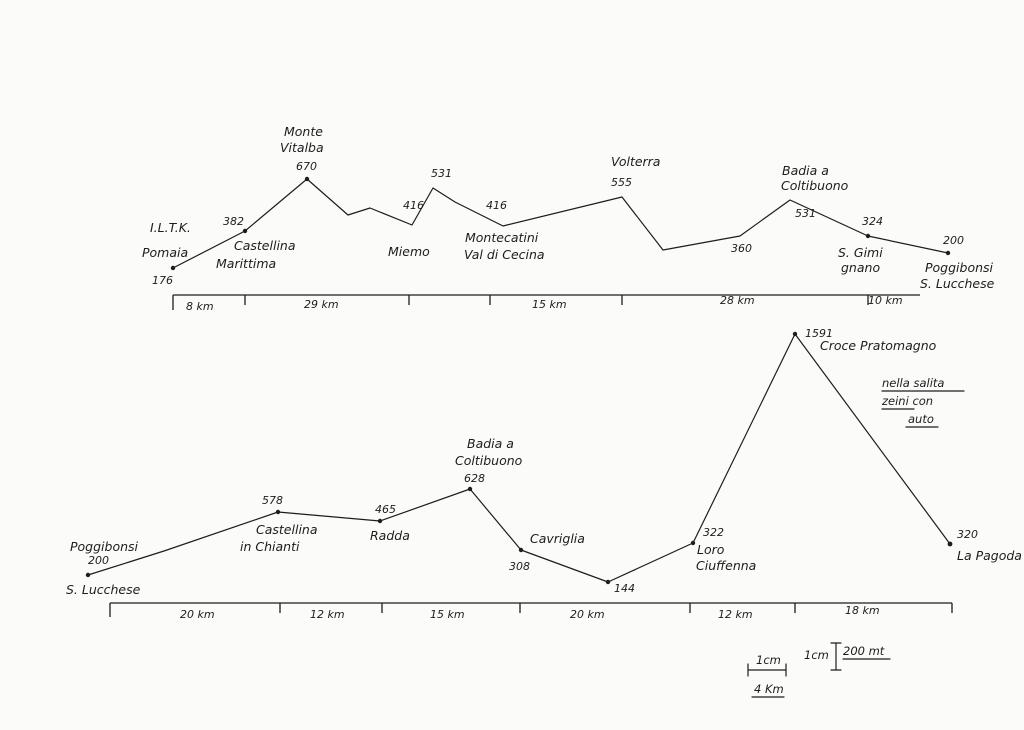 The width and height of the screenshot is (1024, 730). Describe the element at coordinates (711, 549) in the screenshot. I see `place-label: Loro` at that location.